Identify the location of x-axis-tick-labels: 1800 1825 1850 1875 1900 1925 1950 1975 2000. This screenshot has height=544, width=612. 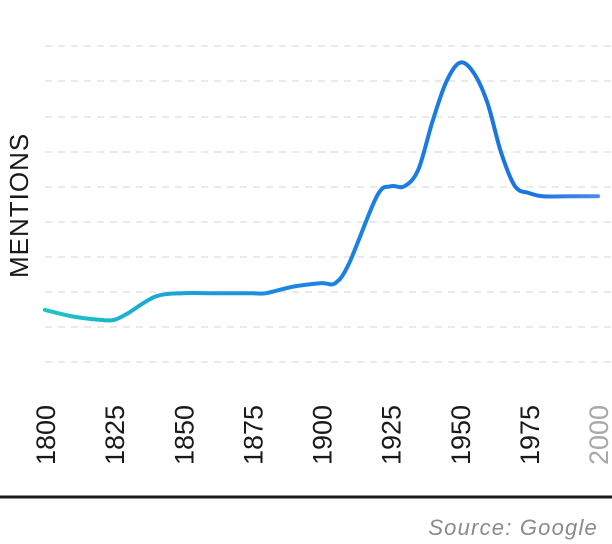
(321, 435).